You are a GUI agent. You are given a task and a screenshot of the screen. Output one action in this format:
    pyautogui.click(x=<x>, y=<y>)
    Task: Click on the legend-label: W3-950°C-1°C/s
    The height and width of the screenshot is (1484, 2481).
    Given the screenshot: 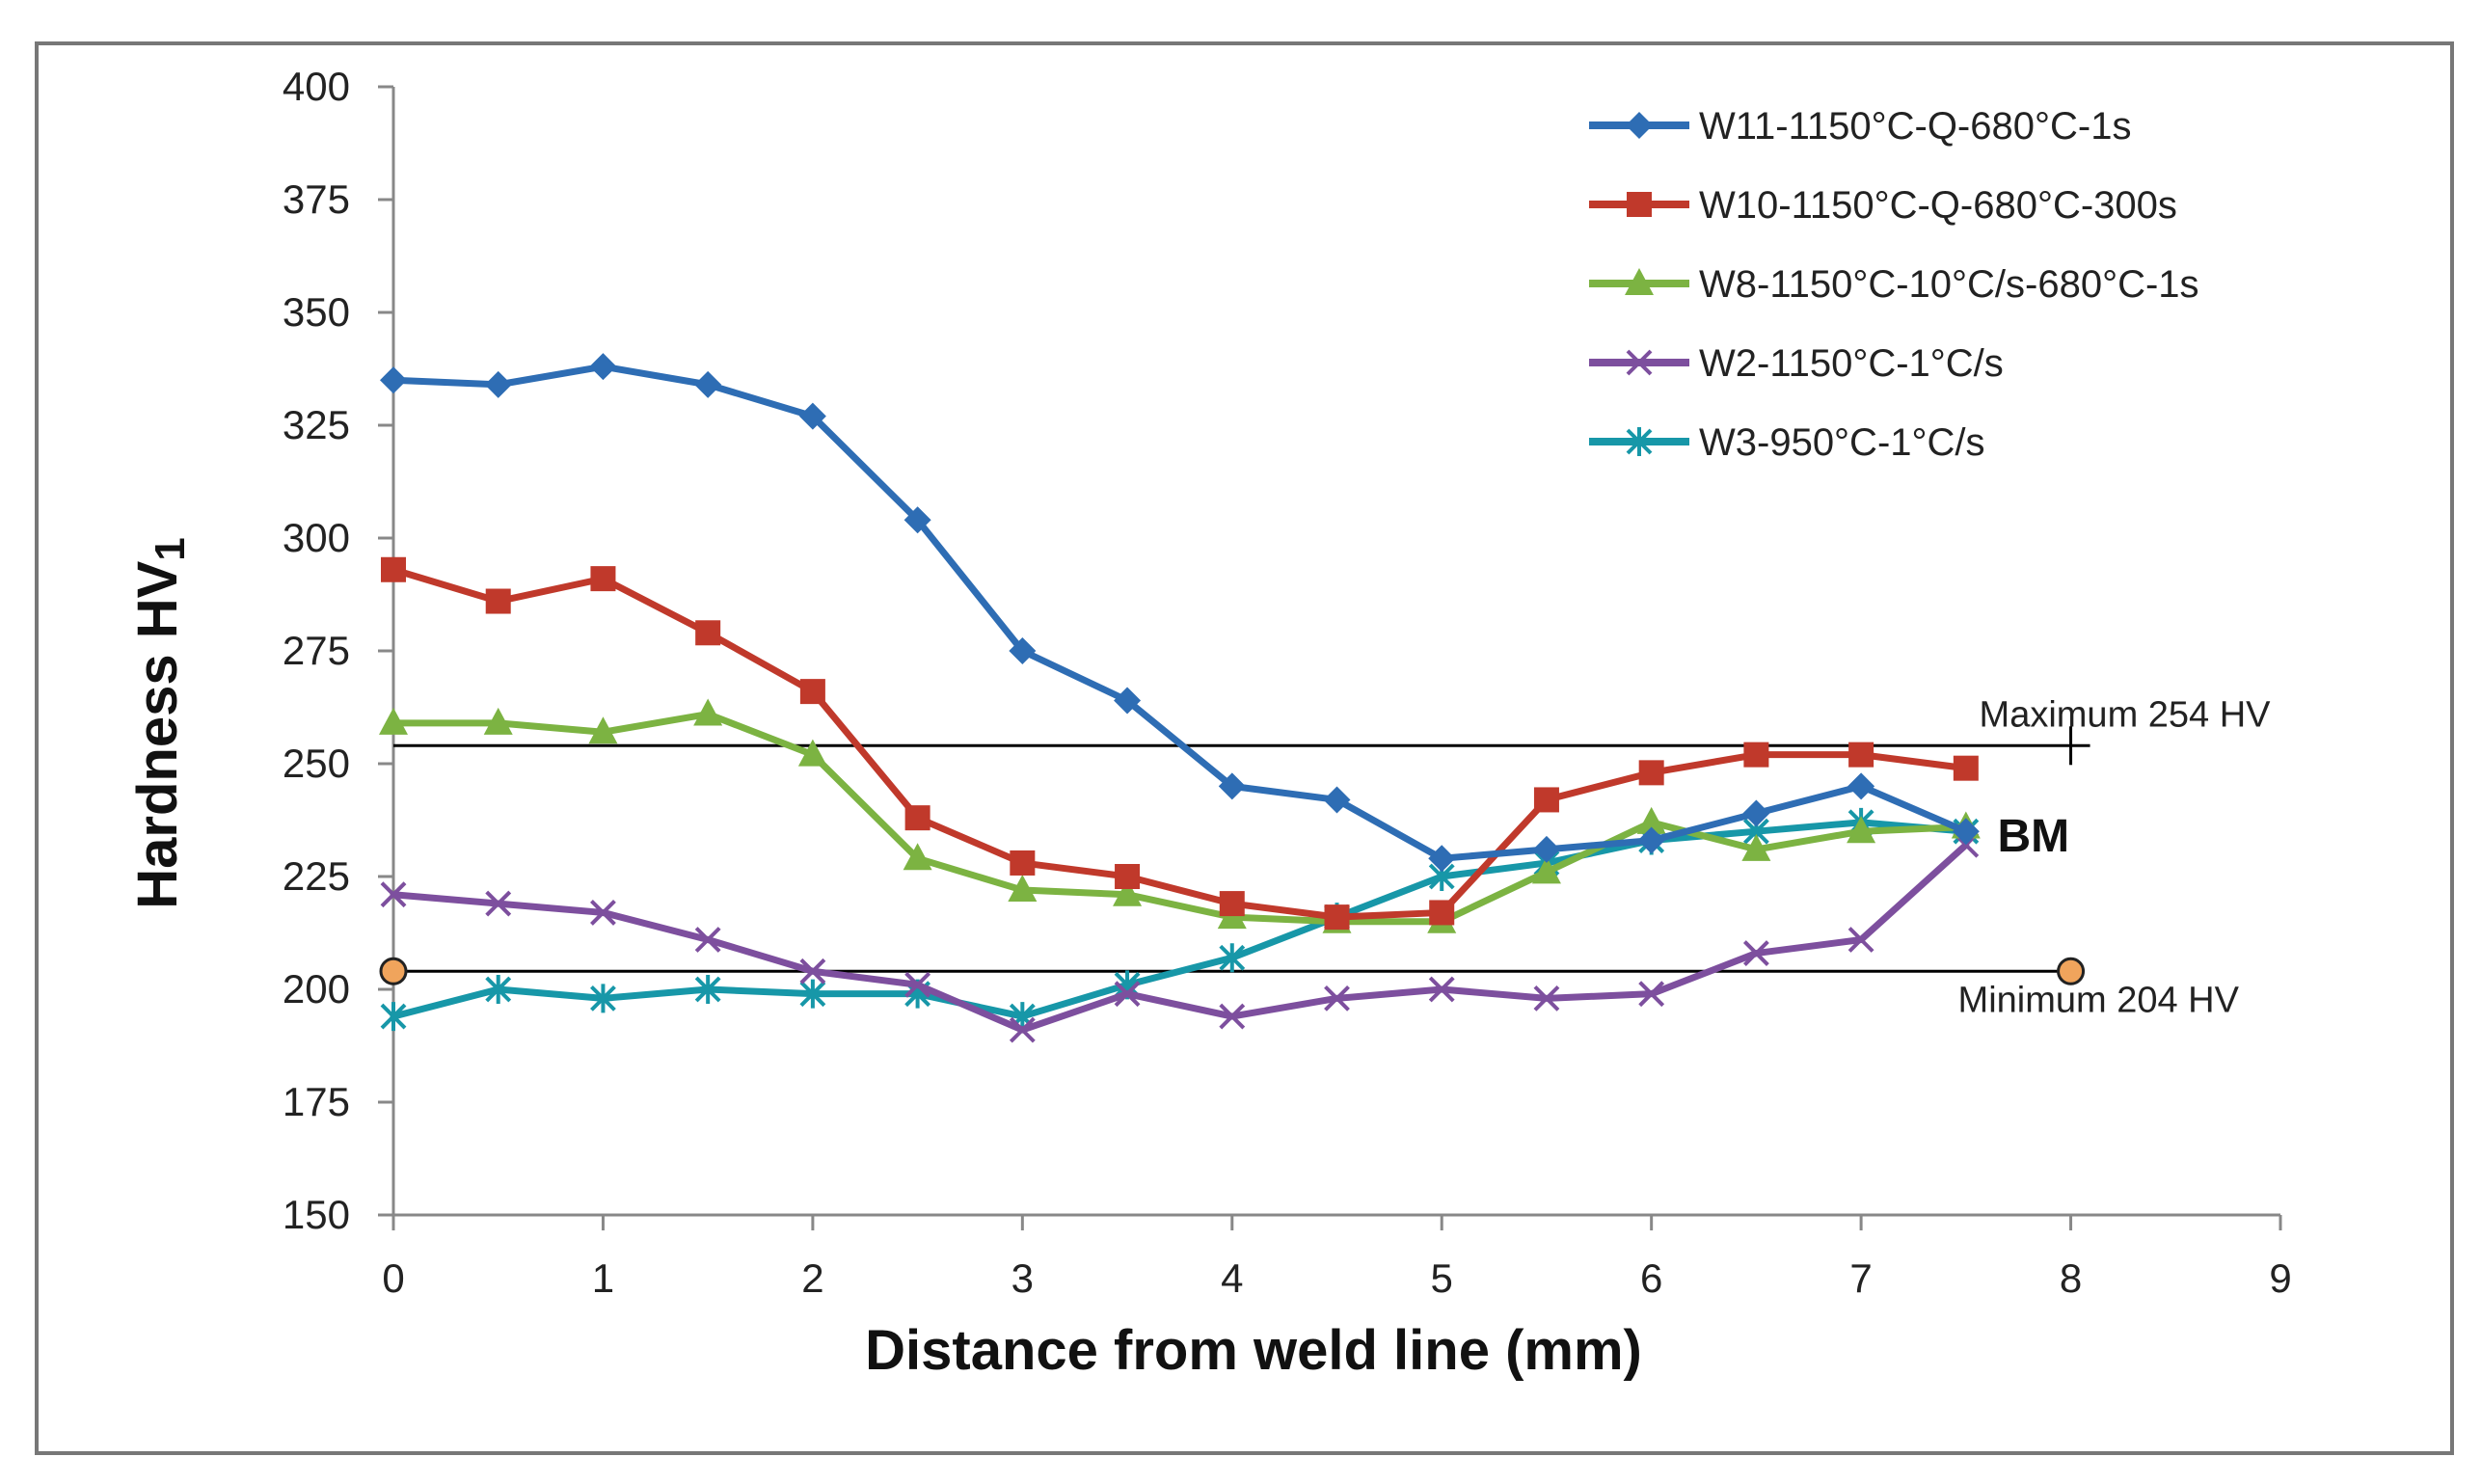 What is the action you would take?
    pyautogui.click(x=1842, y=442)
    